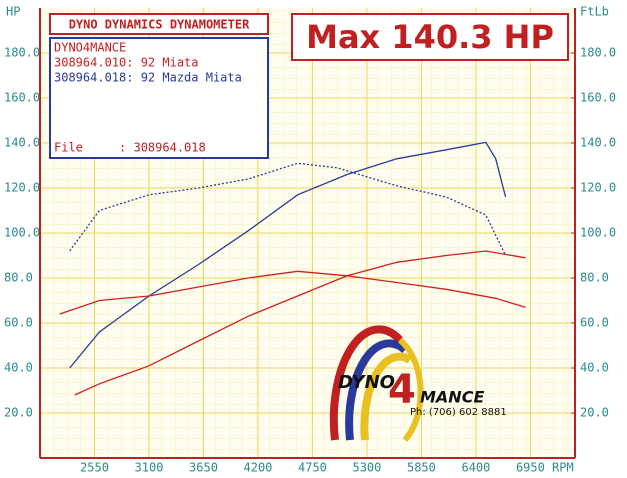 This screenshot has width=627, height=478. What do you see at coordinates (148, 78) in the screenshot?
I see `legend-entry: 308964.018: 92 Mazda Miata` at bounding box center [148, 78].